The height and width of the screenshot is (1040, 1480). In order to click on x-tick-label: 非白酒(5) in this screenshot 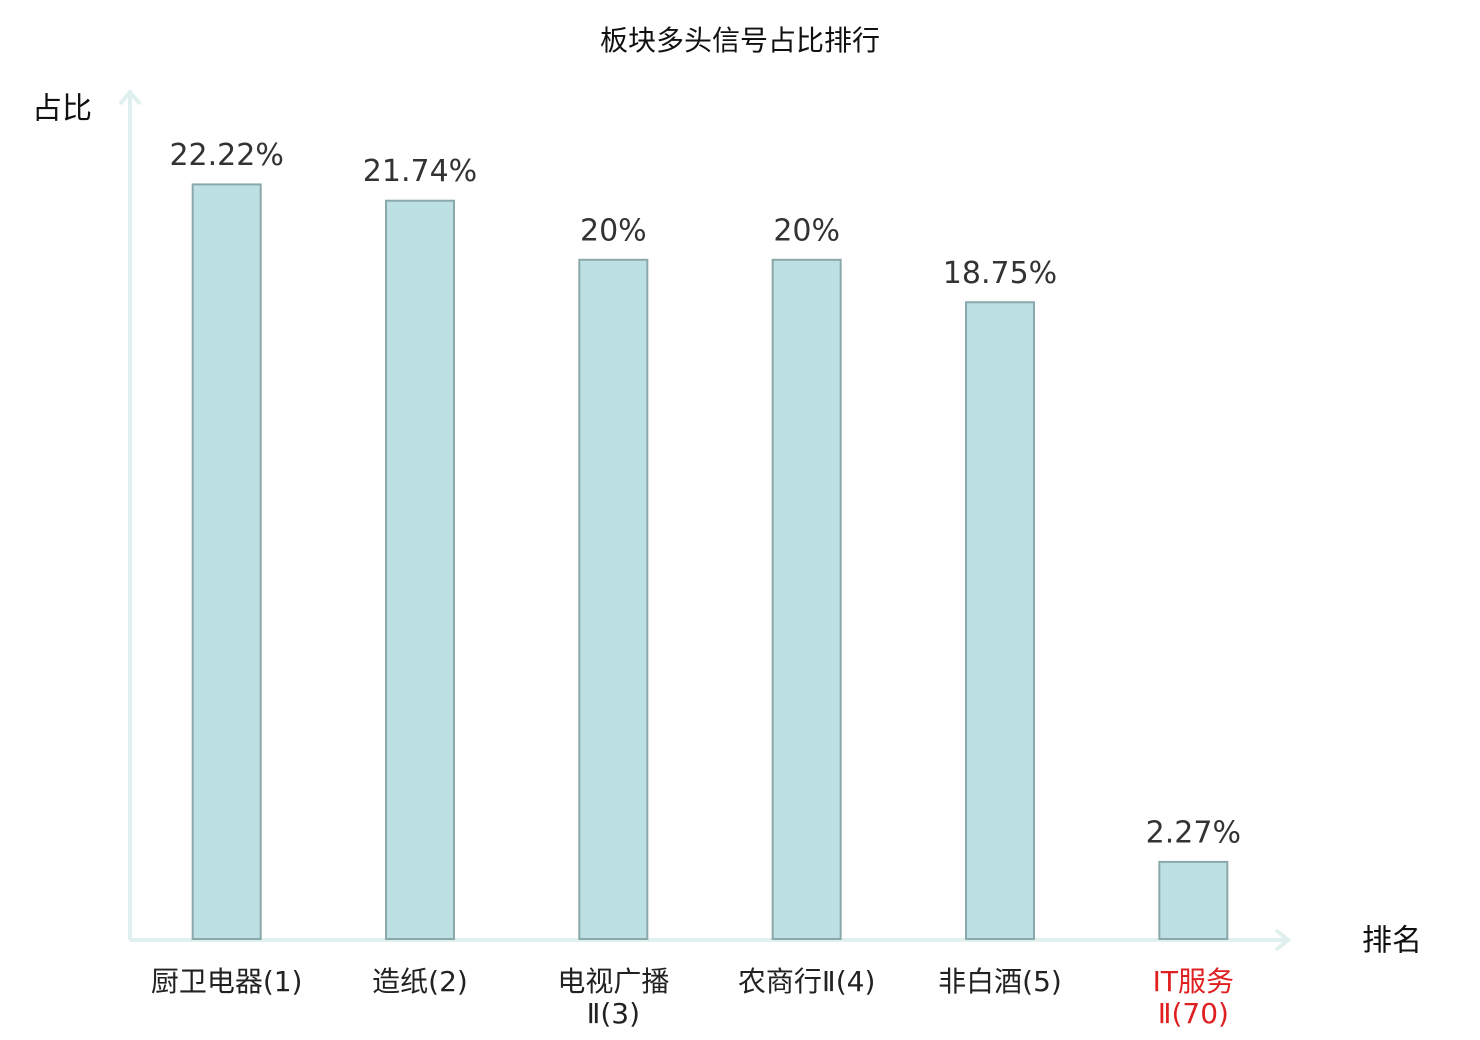, I will do `click(1000, 981)`.